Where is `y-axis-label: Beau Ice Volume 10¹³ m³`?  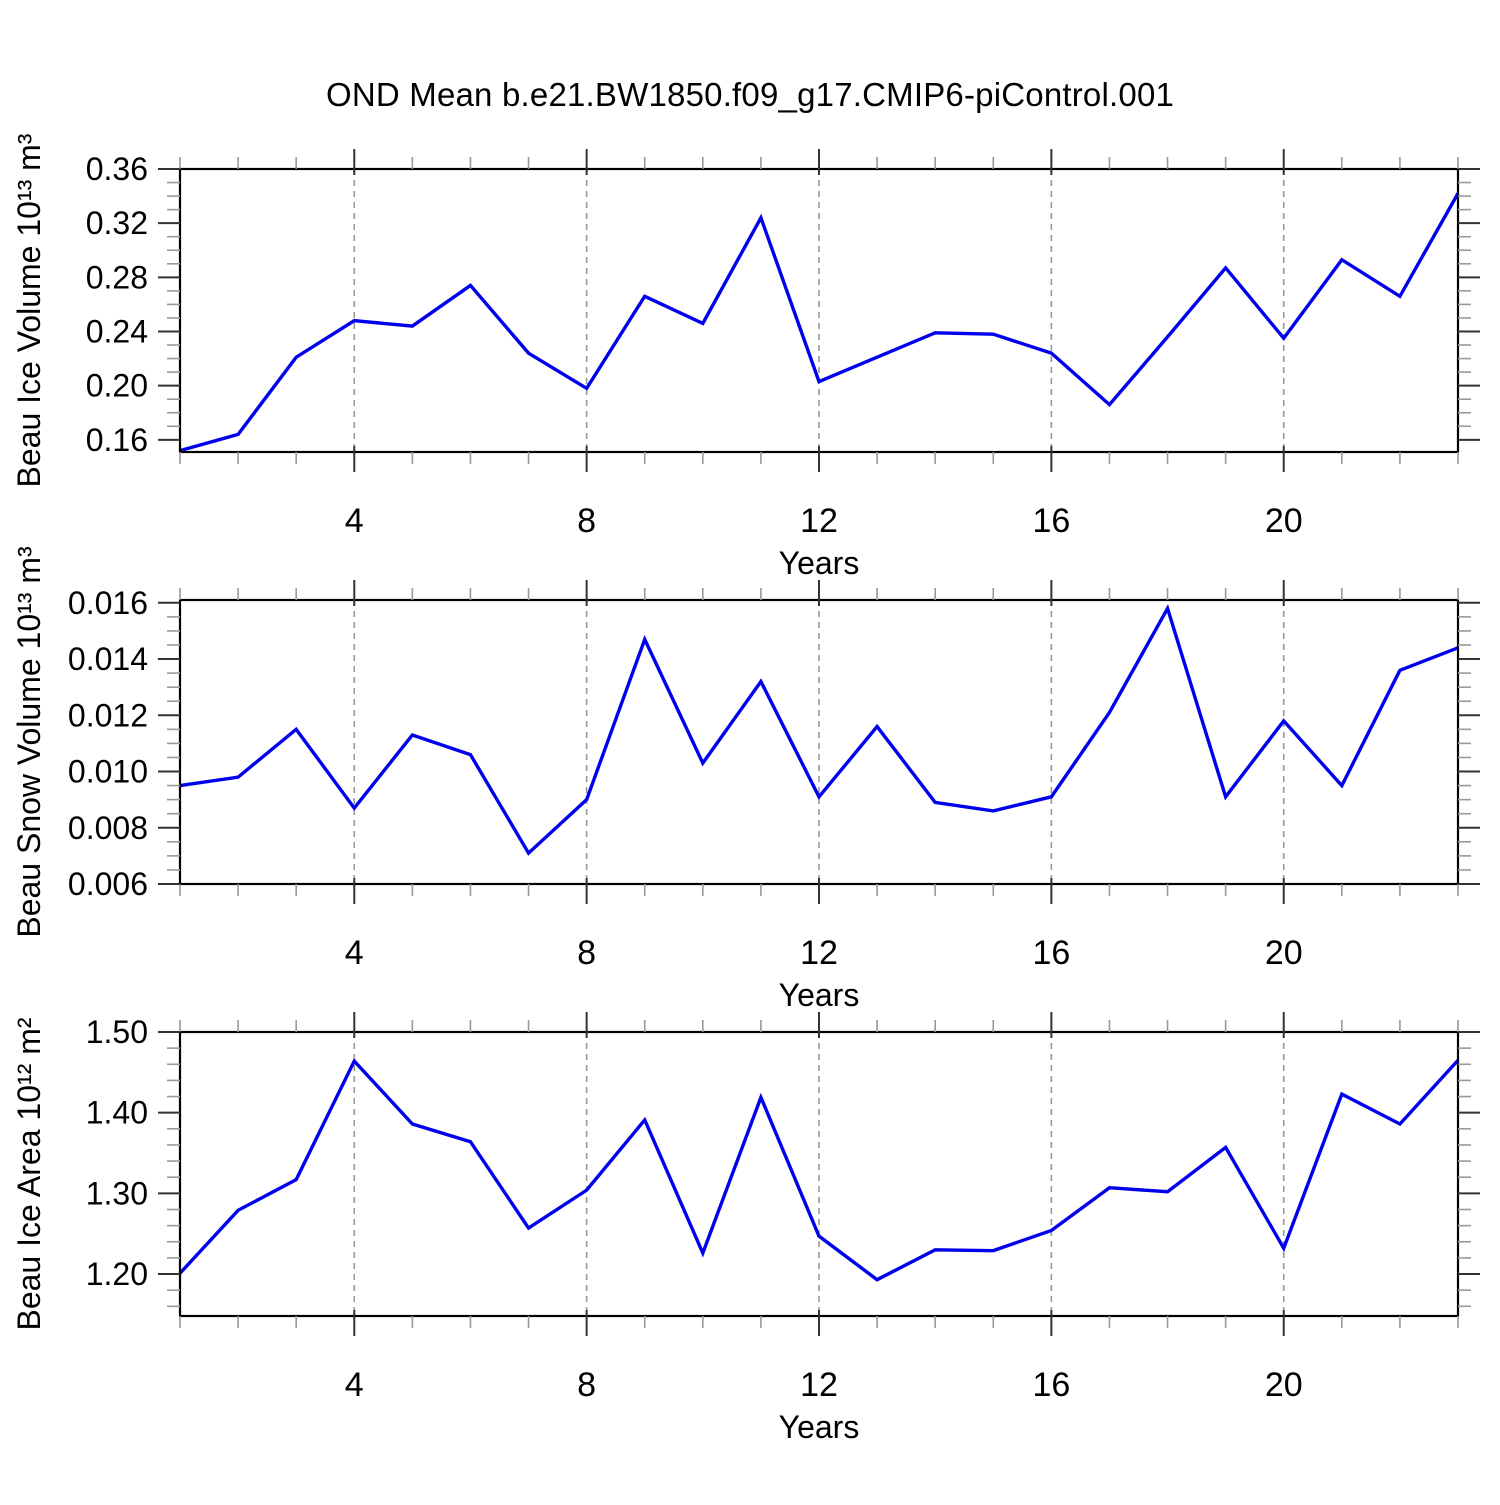 y-axis-label: Beau Ice Volume 10¹³ m³ is located at coordinates (29, 310).